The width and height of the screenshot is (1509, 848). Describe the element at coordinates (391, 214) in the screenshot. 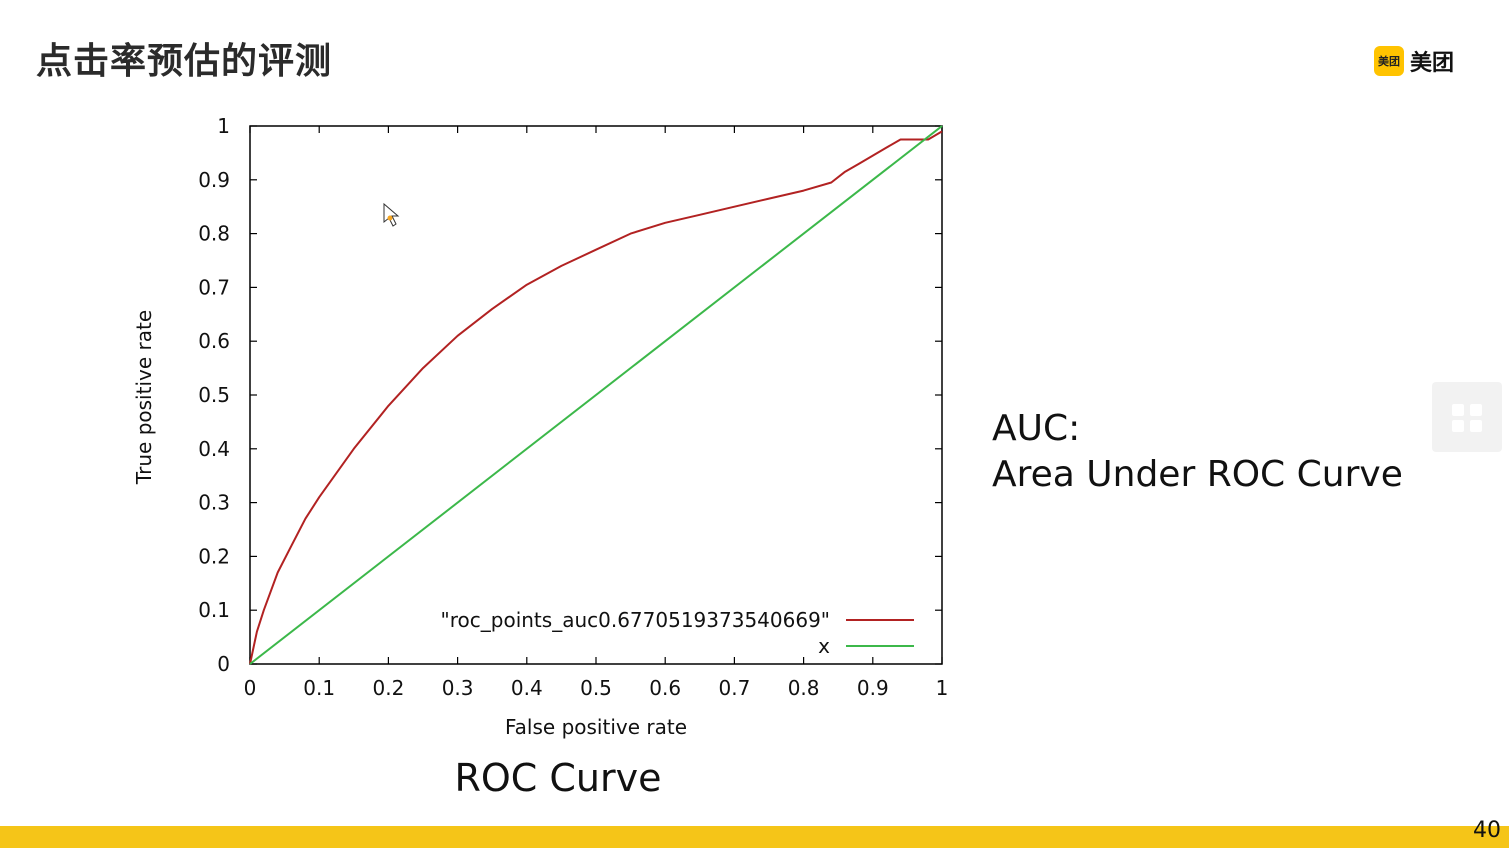

I see `mouse-cursor-icon` at that location.